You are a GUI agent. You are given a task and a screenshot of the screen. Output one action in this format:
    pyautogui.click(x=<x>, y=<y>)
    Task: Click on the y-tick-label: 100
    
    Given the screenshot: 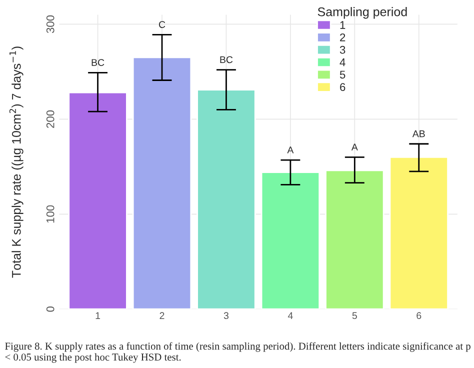 What is the action you would take?
    pyautogui.click(x=50, y=214)
    